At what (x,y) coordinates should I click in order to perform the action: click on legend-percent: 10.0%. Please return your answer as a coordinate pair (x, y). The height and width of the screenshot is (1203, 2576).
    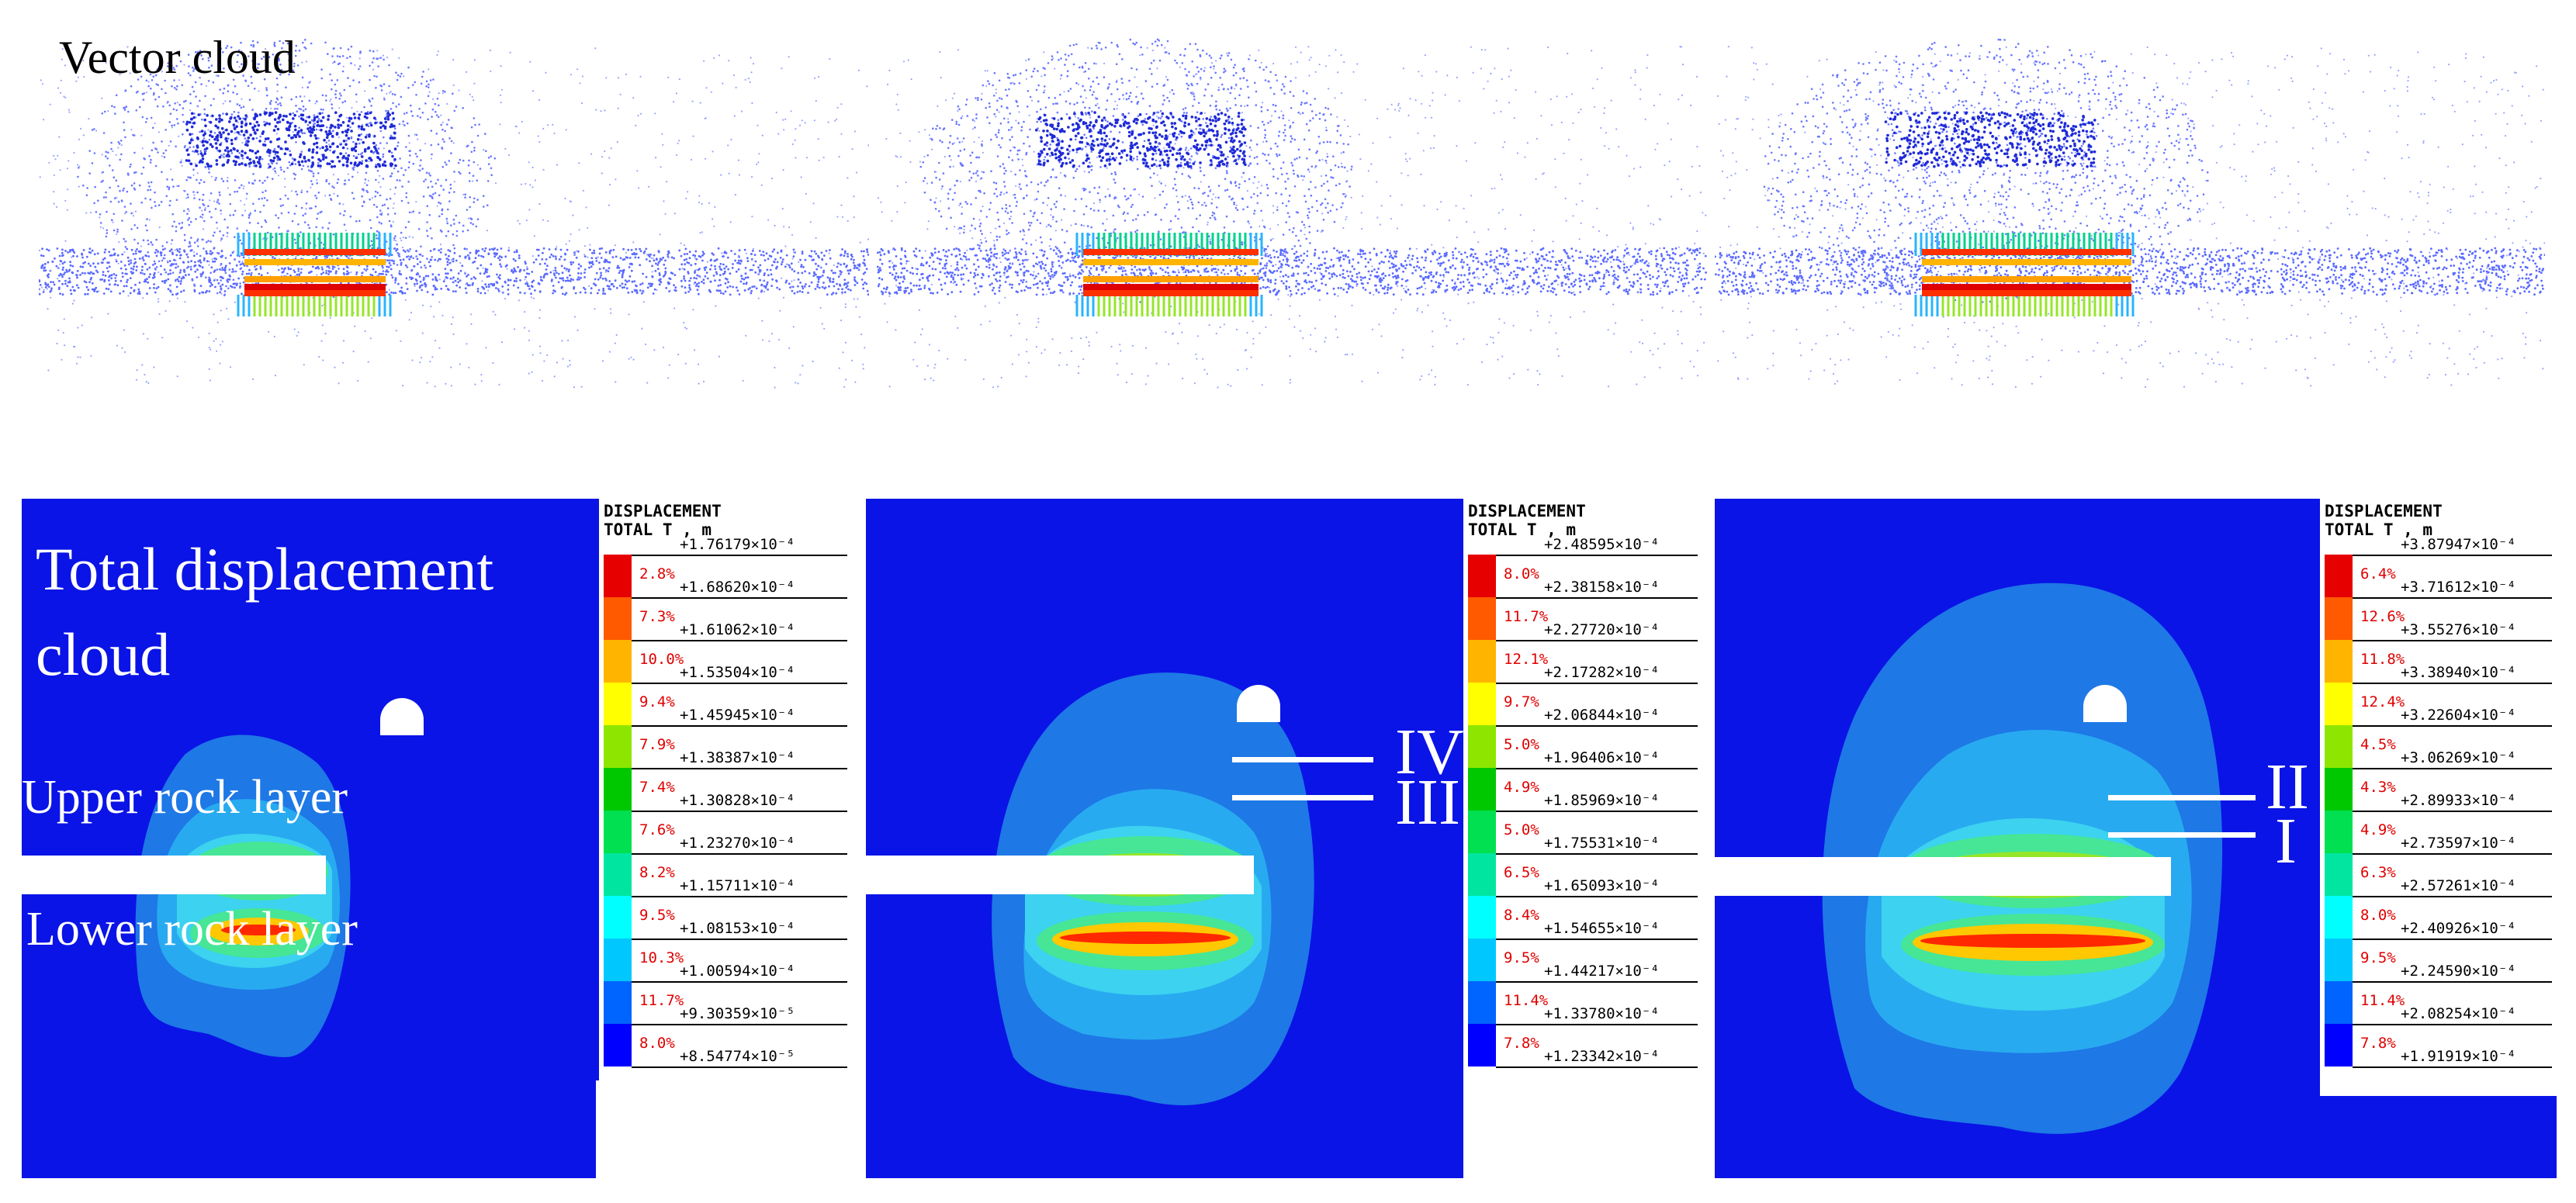
    Looking at the image, I should click on (661, 659).